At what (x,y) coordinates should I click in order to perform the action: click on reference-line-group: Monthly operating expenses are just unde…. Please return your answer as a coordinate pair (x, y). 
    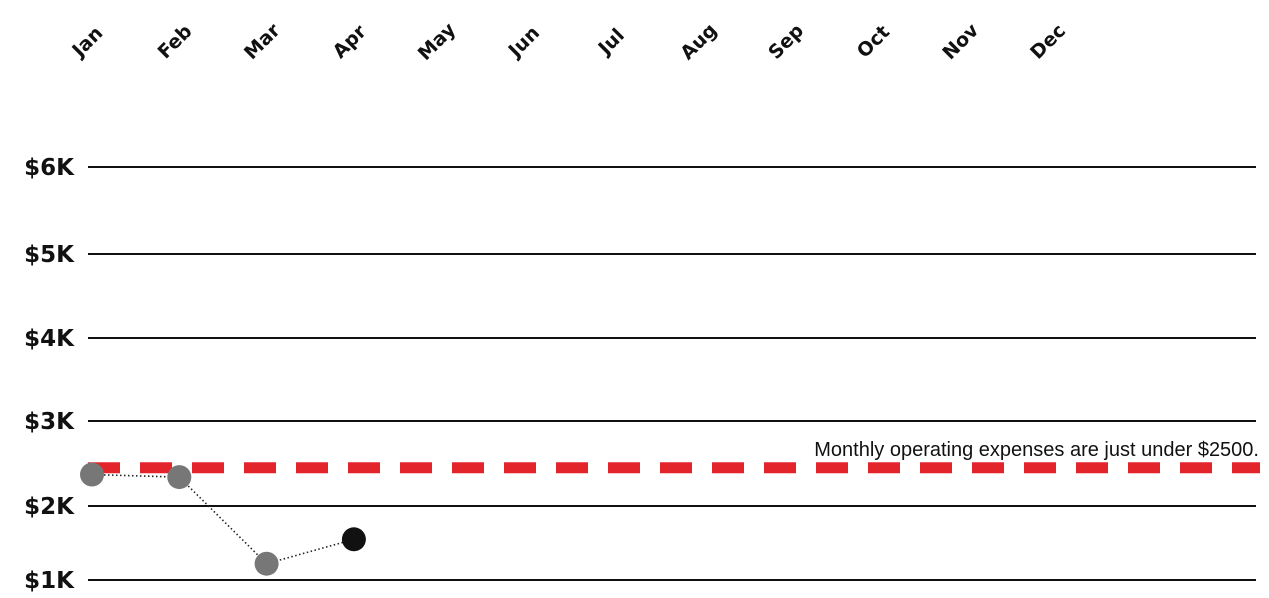
    Looking at the image, I should click on (674, 456).